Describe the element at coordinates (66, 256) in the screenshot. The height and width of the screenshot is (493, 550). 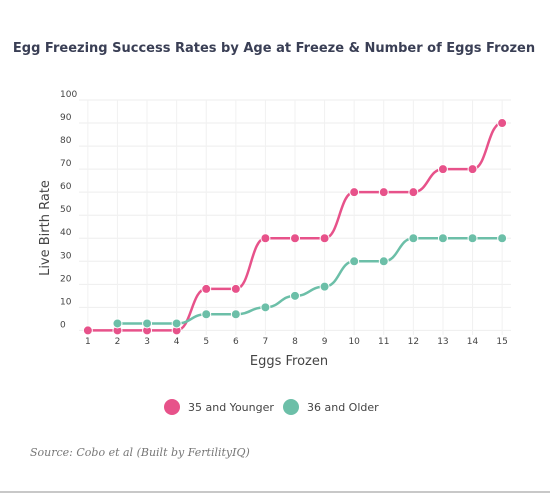
I see `y-tick-label: 30` at that location.